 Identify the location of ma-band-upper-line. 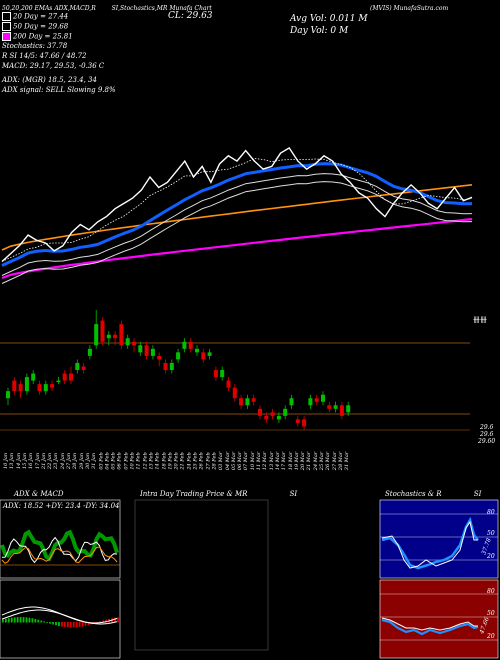
(237, 224).